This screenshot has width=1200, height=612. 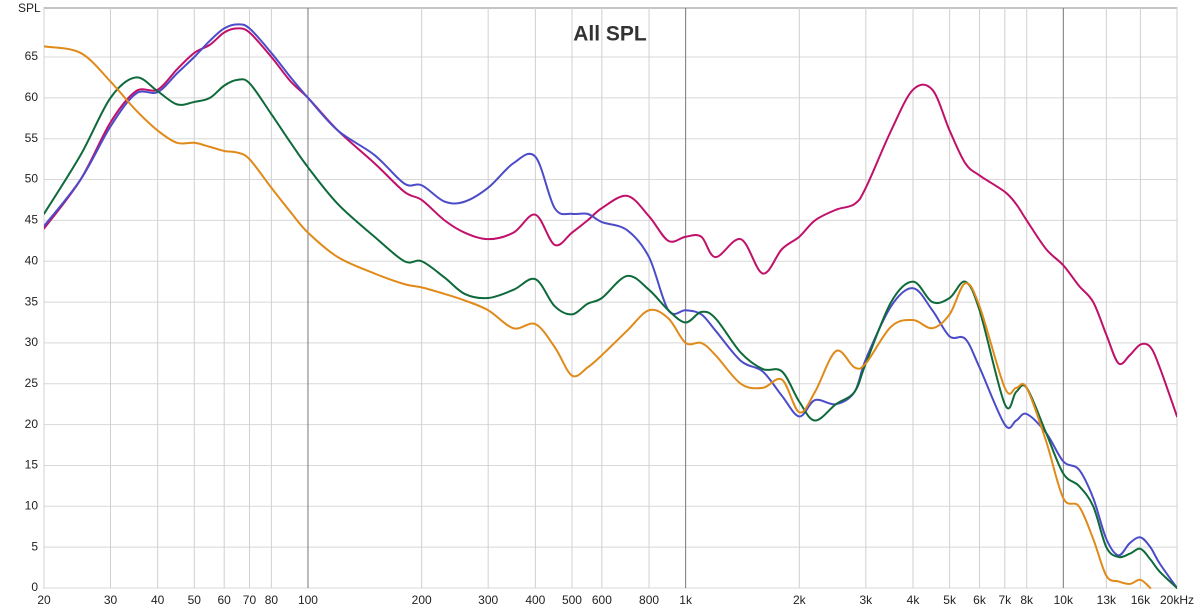 I want to click on x-tick-label: 13k, so click(x=1107, y=600).